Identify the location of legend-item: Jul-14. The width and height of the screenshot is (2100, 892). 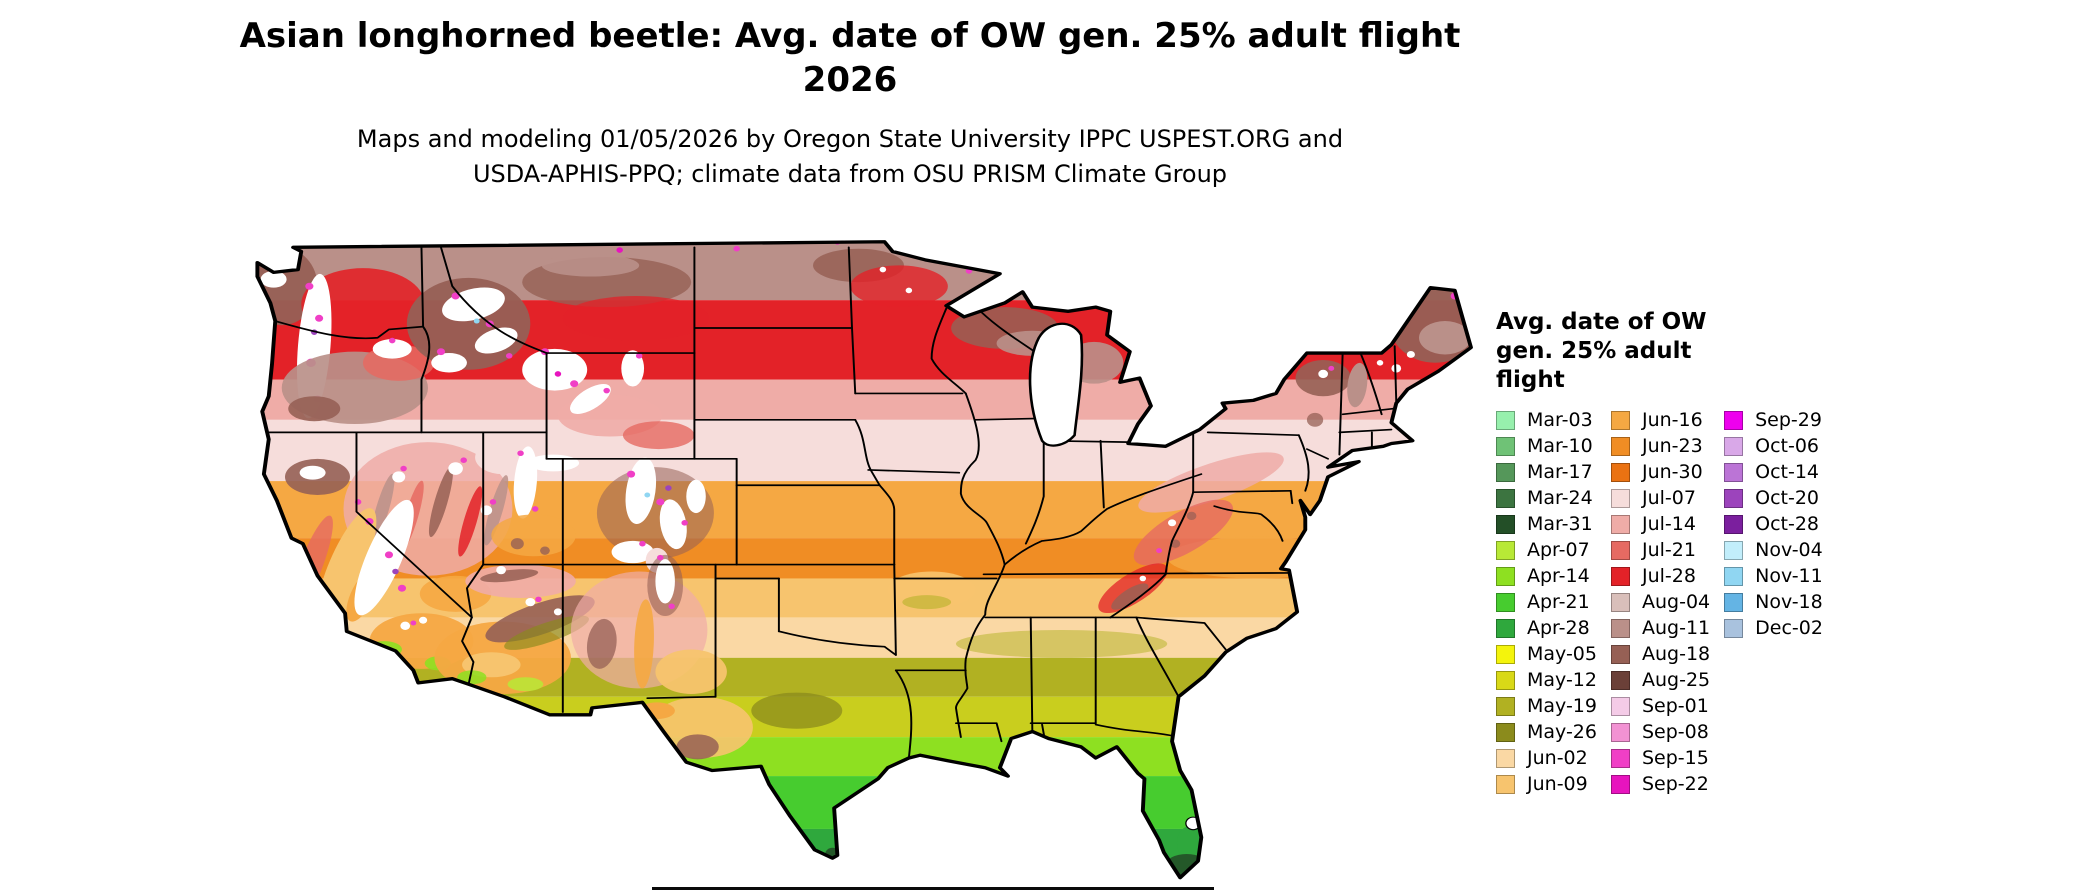
(1660, 524).